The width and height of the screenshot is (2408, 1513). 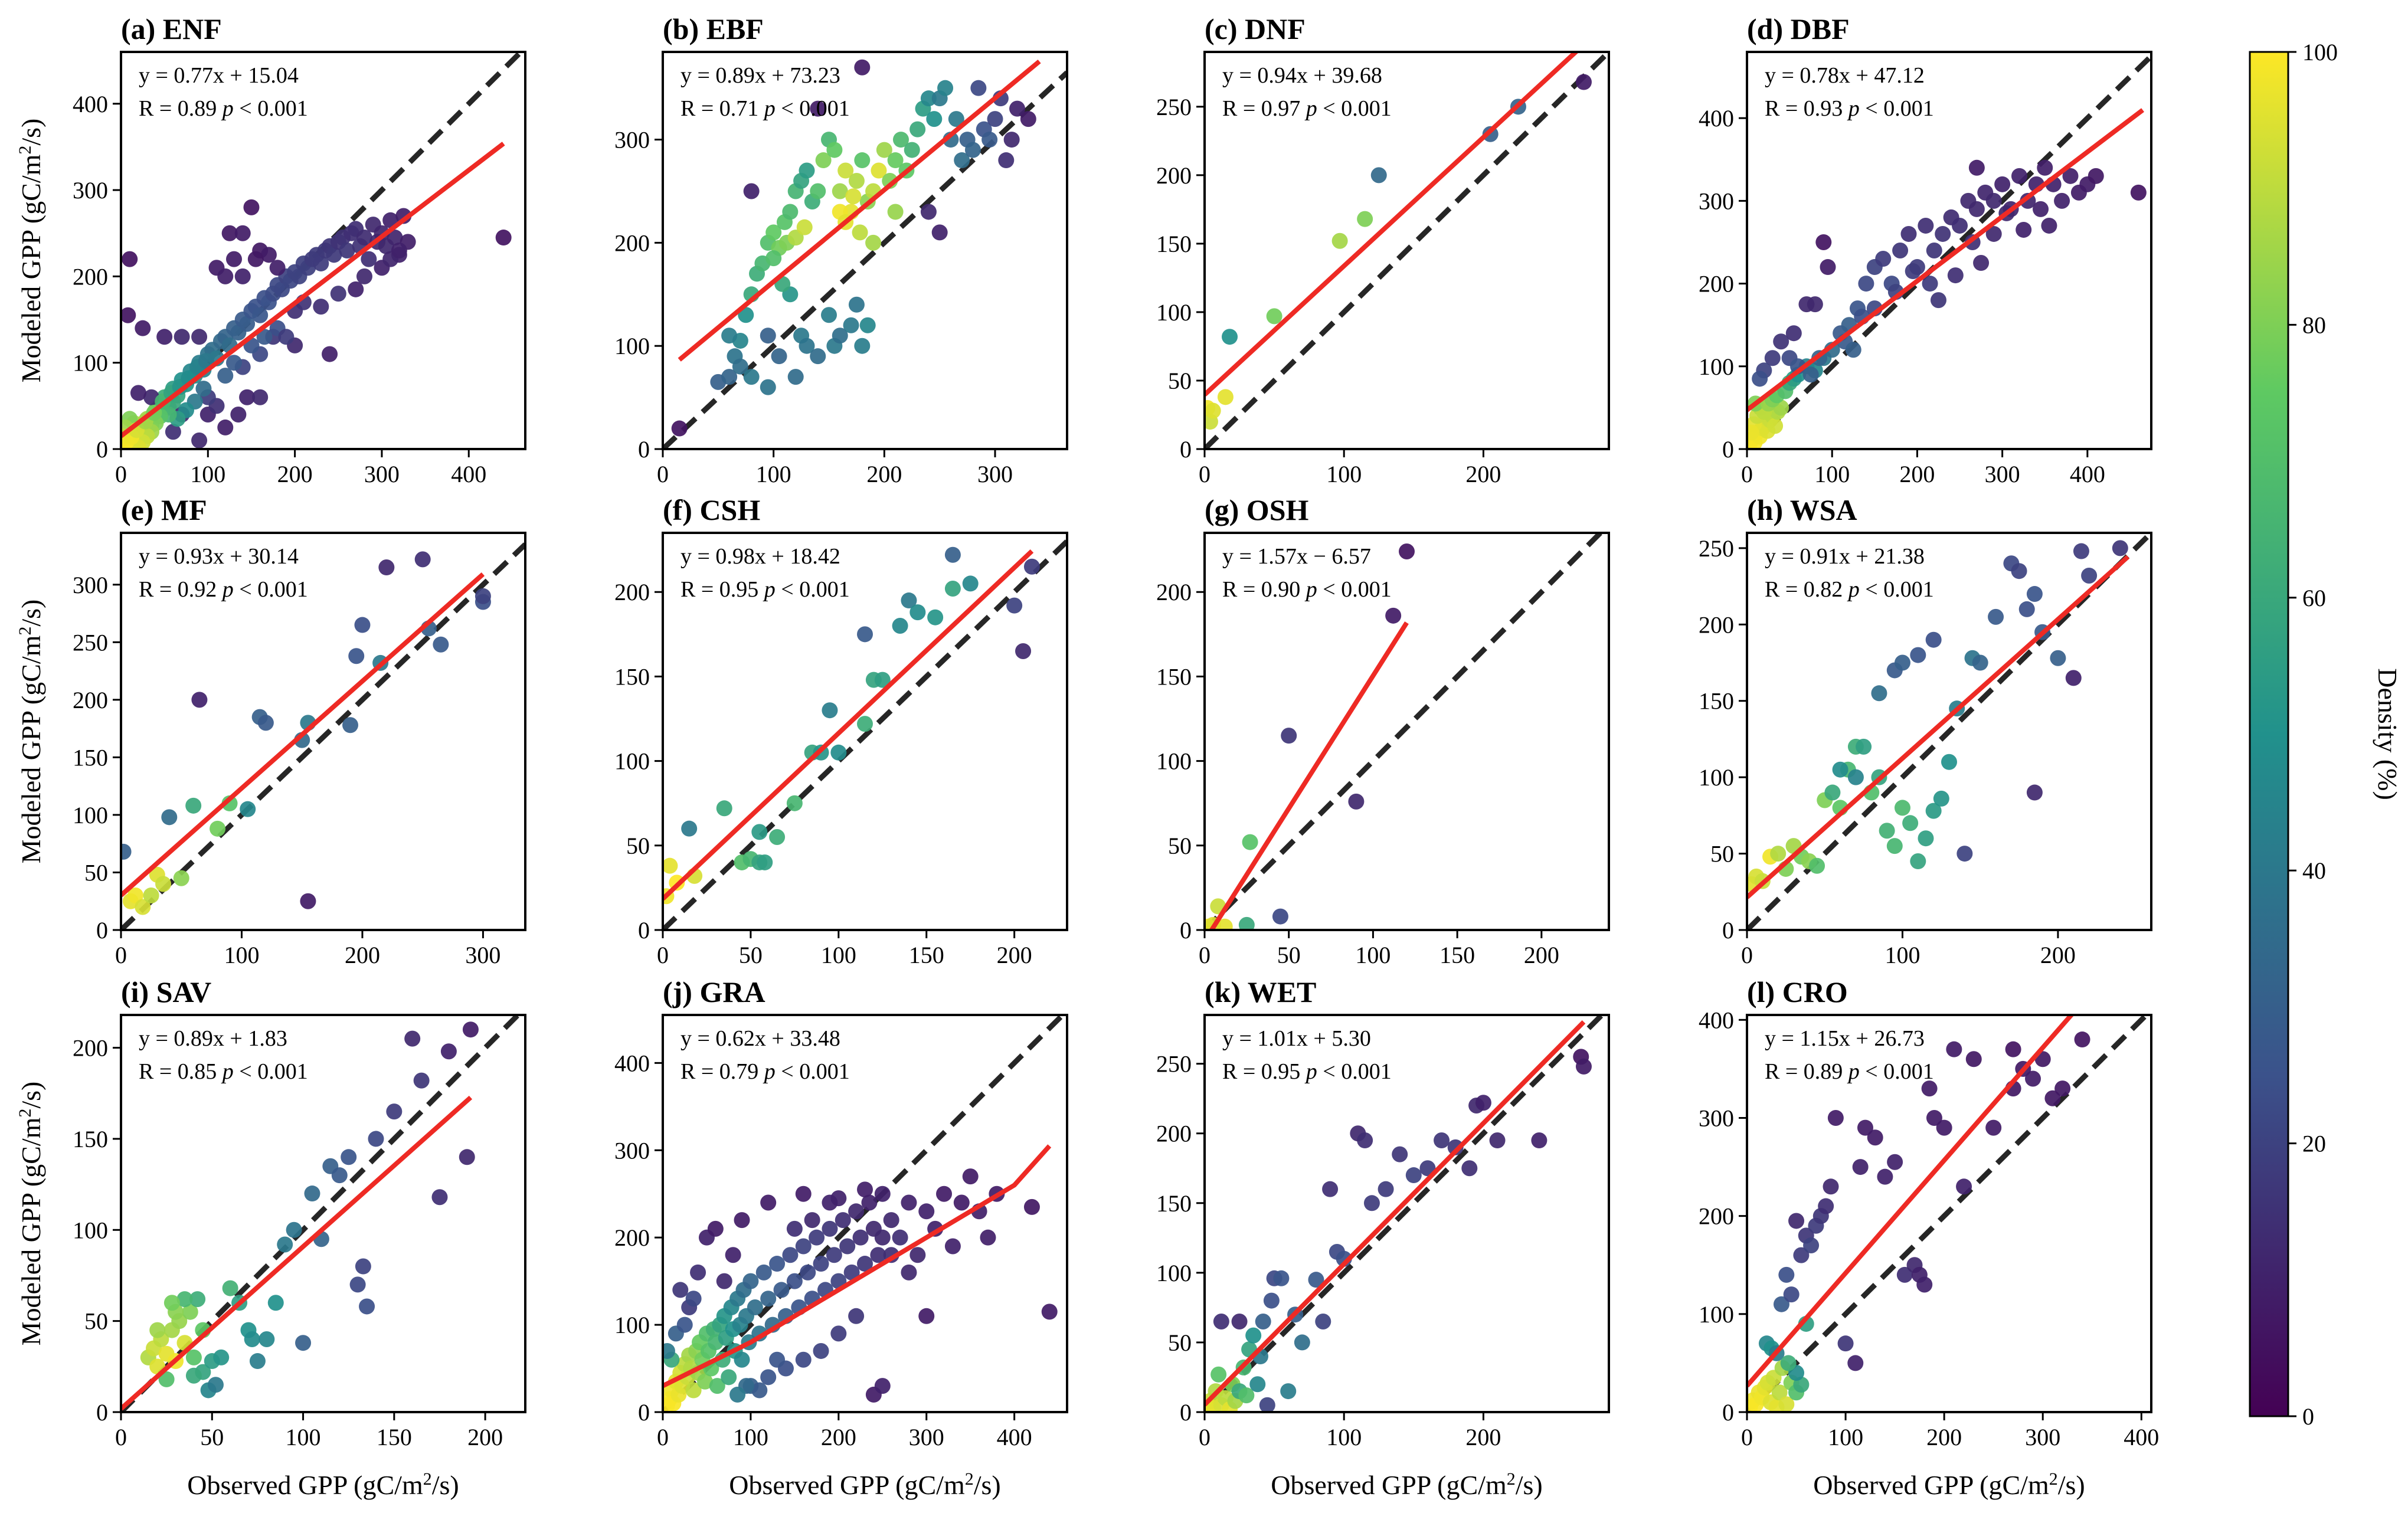 I want to click on x-tick-label: 300, so click(x=482, y=955).